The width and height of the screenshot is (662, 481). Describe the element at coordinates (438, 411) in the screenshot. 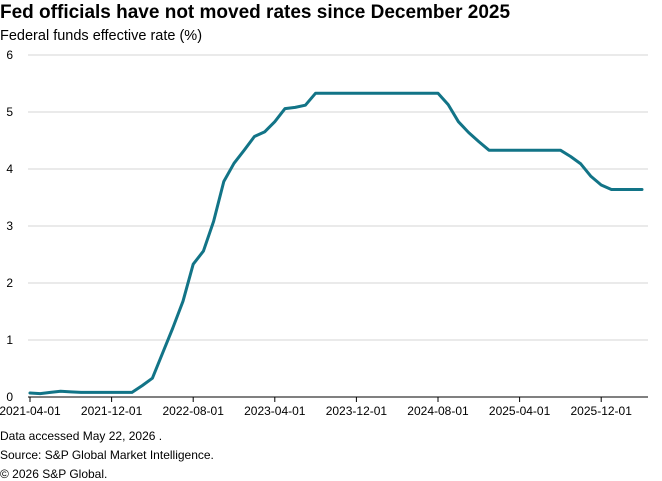

I see `x-tick-label: 2024-08-01` at that location.